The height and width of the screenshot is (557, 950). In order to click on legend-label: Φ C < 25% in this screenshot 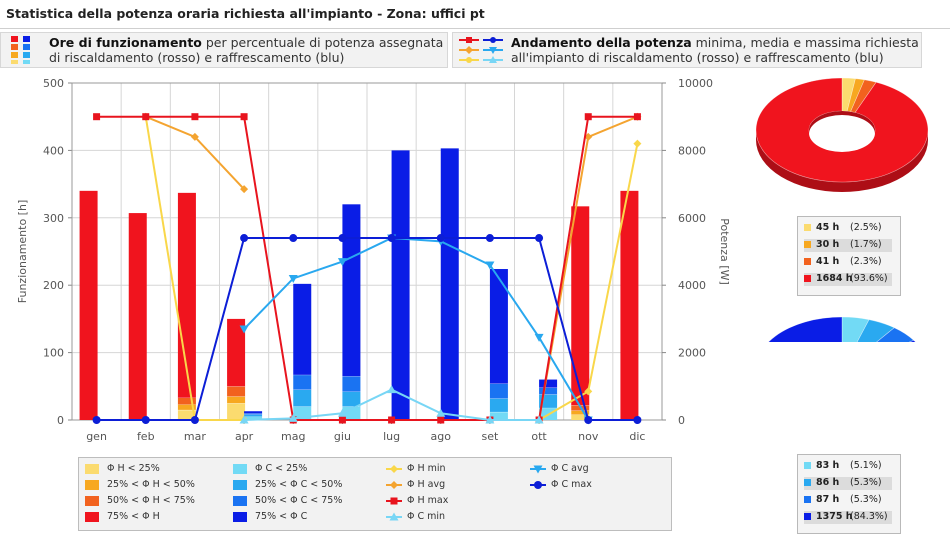, I will do `click(281, 468)`.